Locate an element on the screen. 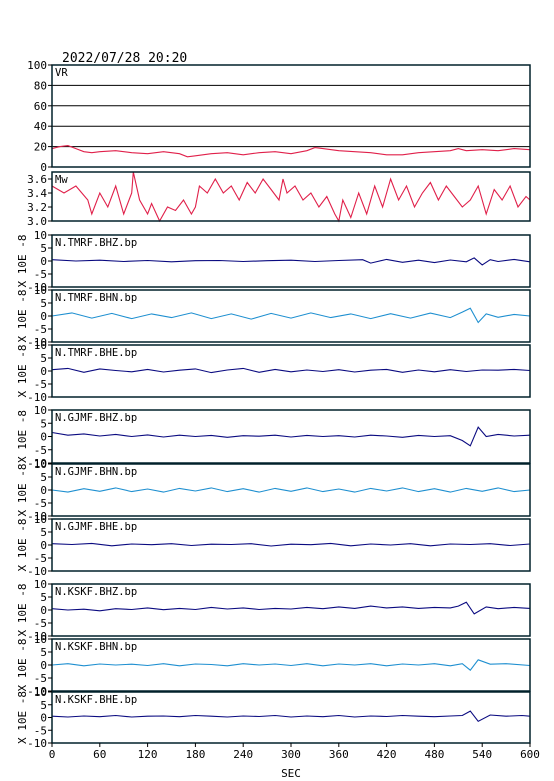  panel-label: VR is located at coordinates (61, 73).